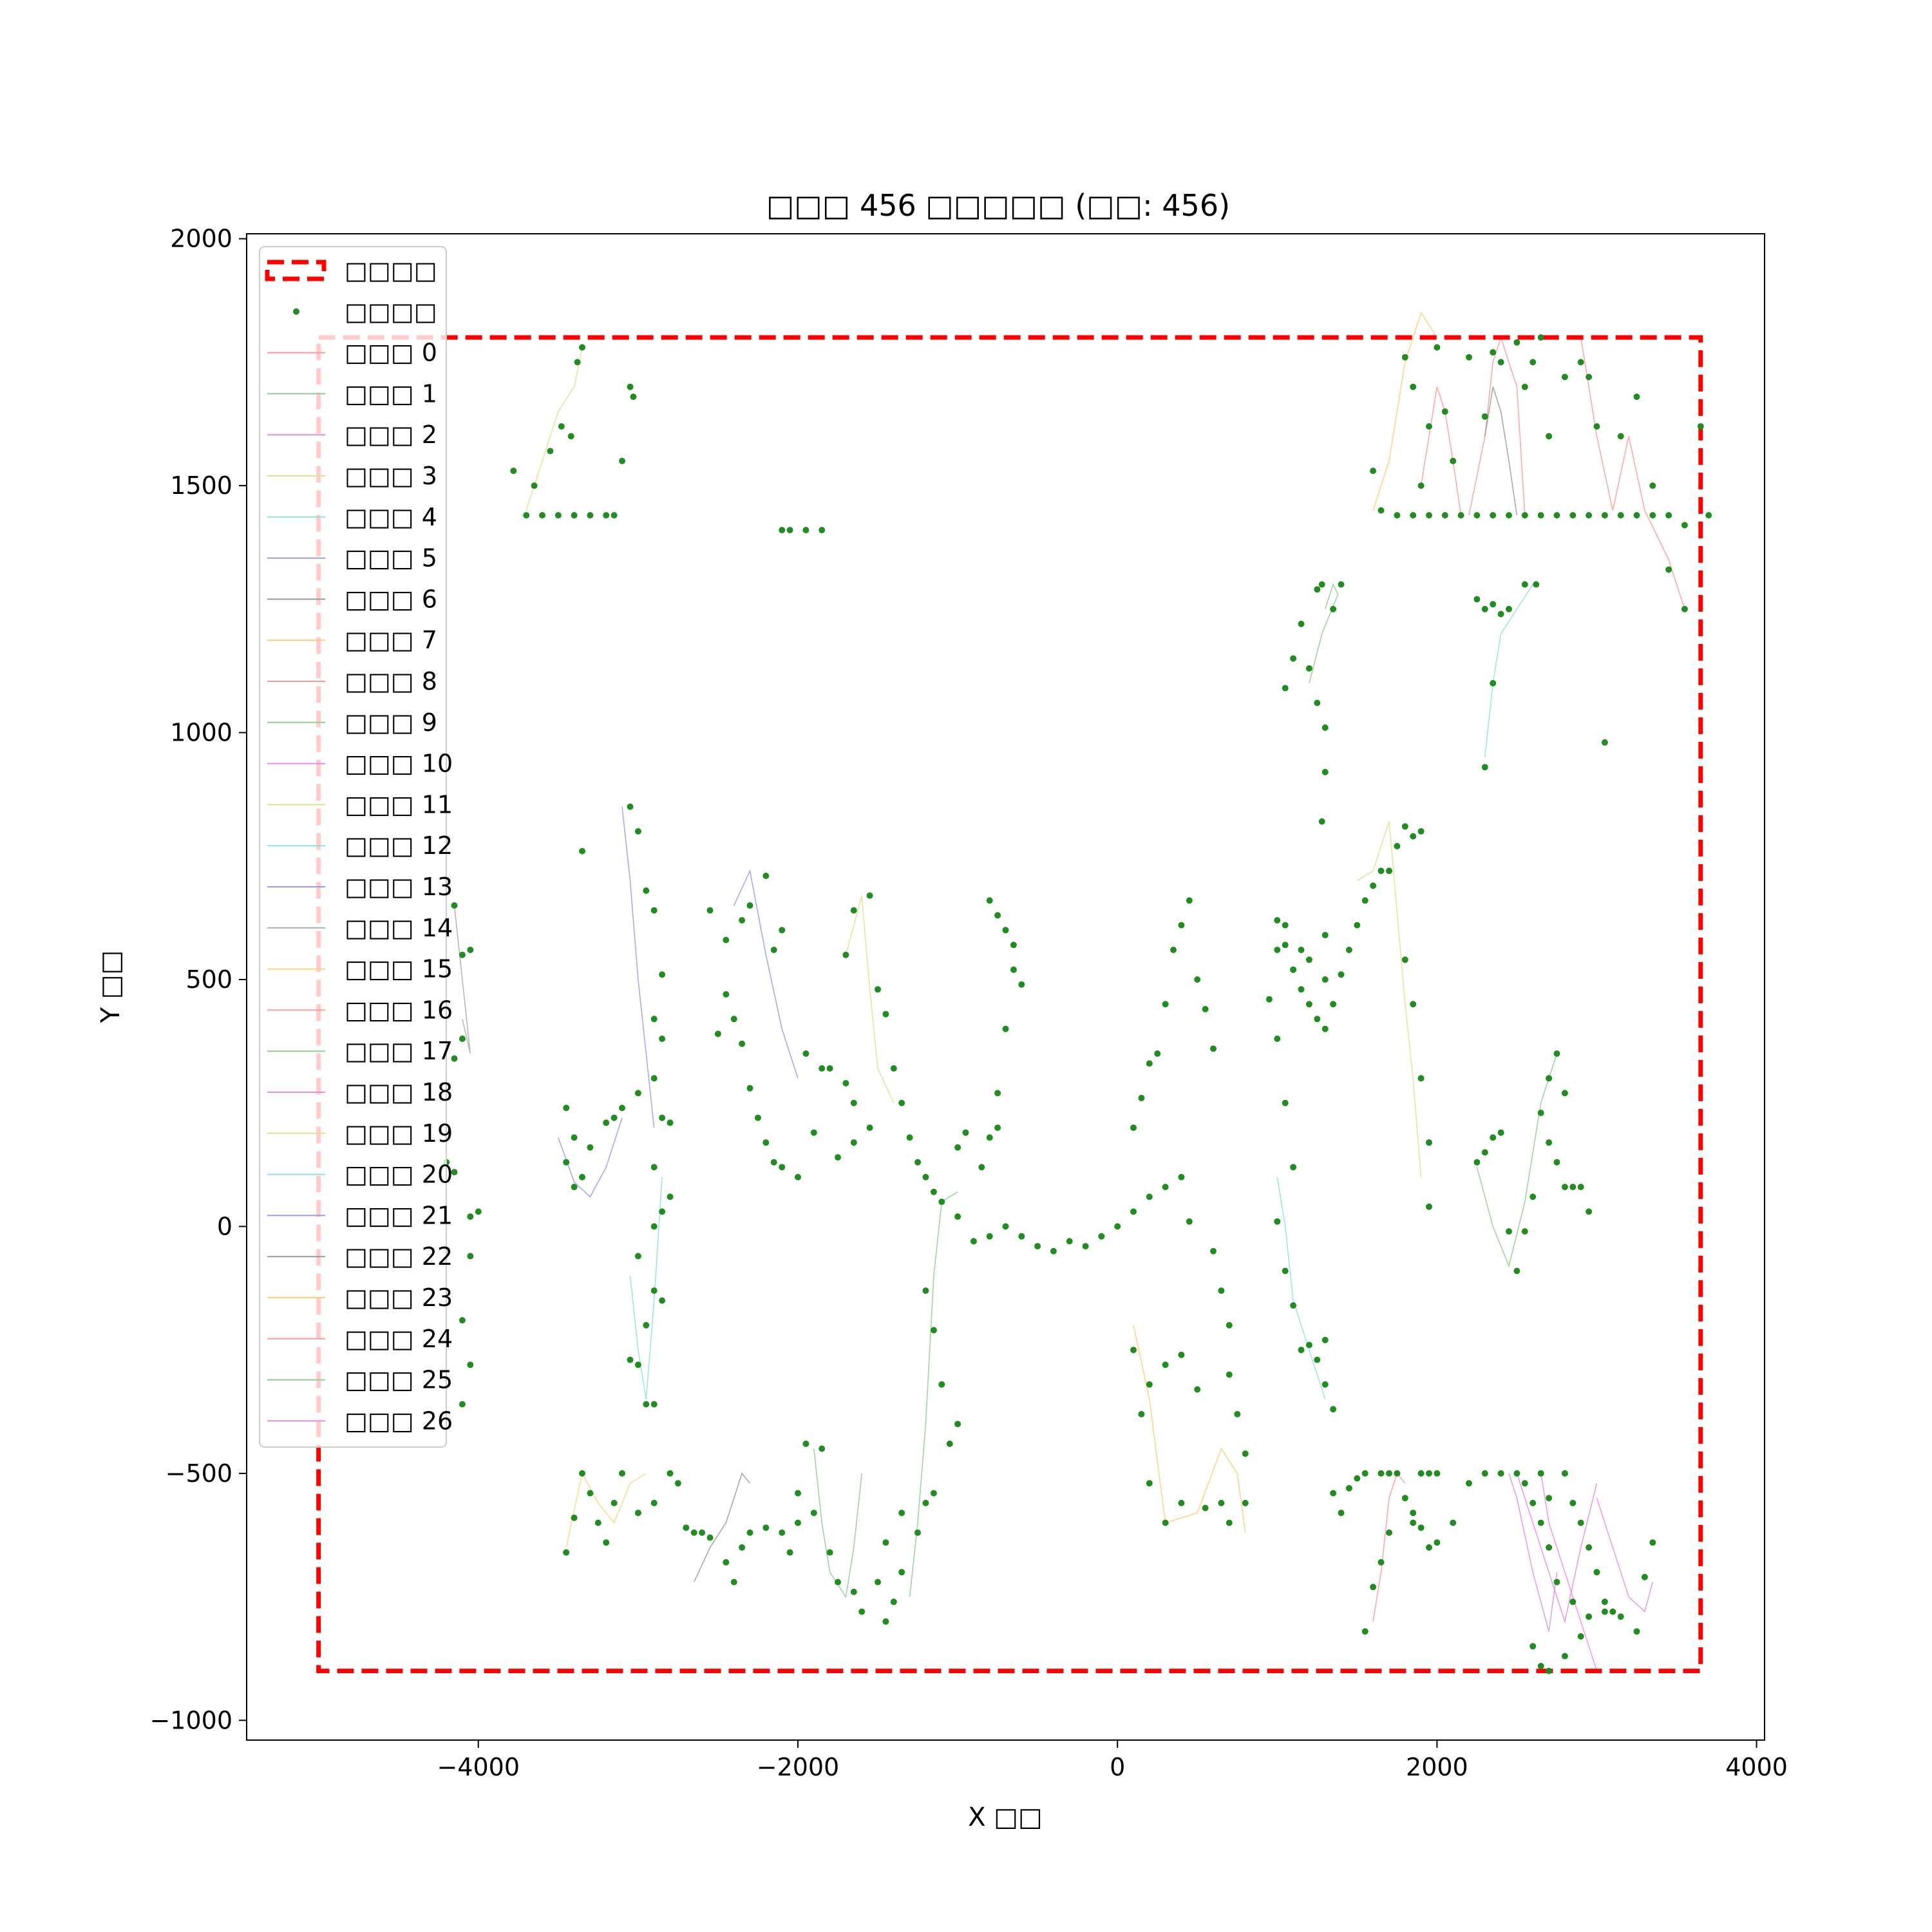  What do you see at coordinates (208, 979) in the screenshot?
I see `y-tick-label: 500` at bounding box center [208, 979].